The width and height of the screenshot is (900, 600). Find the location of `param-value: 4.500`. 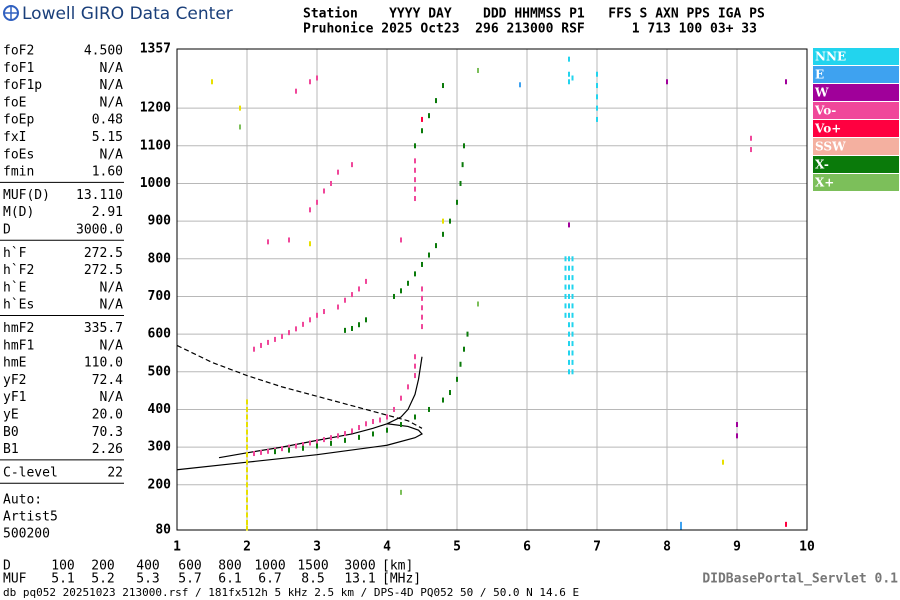

param-value: 4.500 is located at coordinates (103, 51).